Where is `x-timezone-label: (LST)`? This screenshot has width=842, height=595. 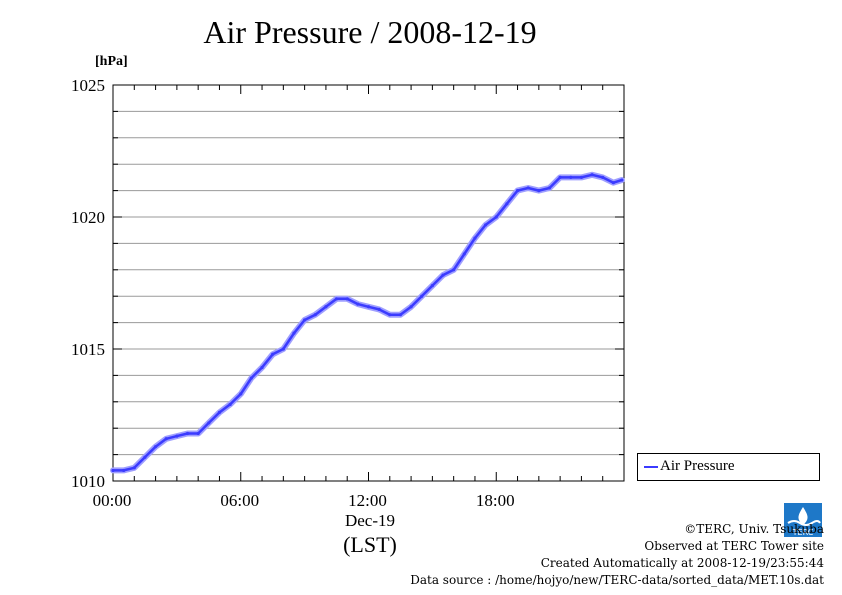 x-timezone-label: (LST) is located at coordinates (370, 544).